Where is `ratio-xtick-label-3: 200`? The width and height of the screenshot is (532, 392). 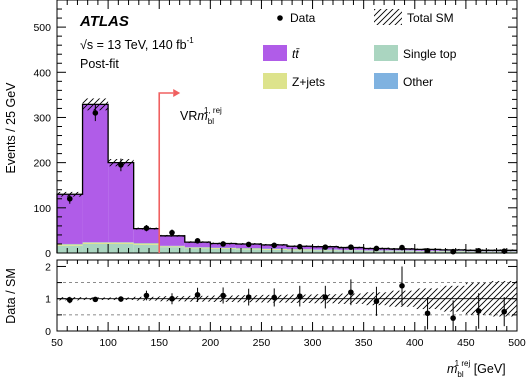
ratio-xtick-label-3: 200 is located at coordinates (211, 343).